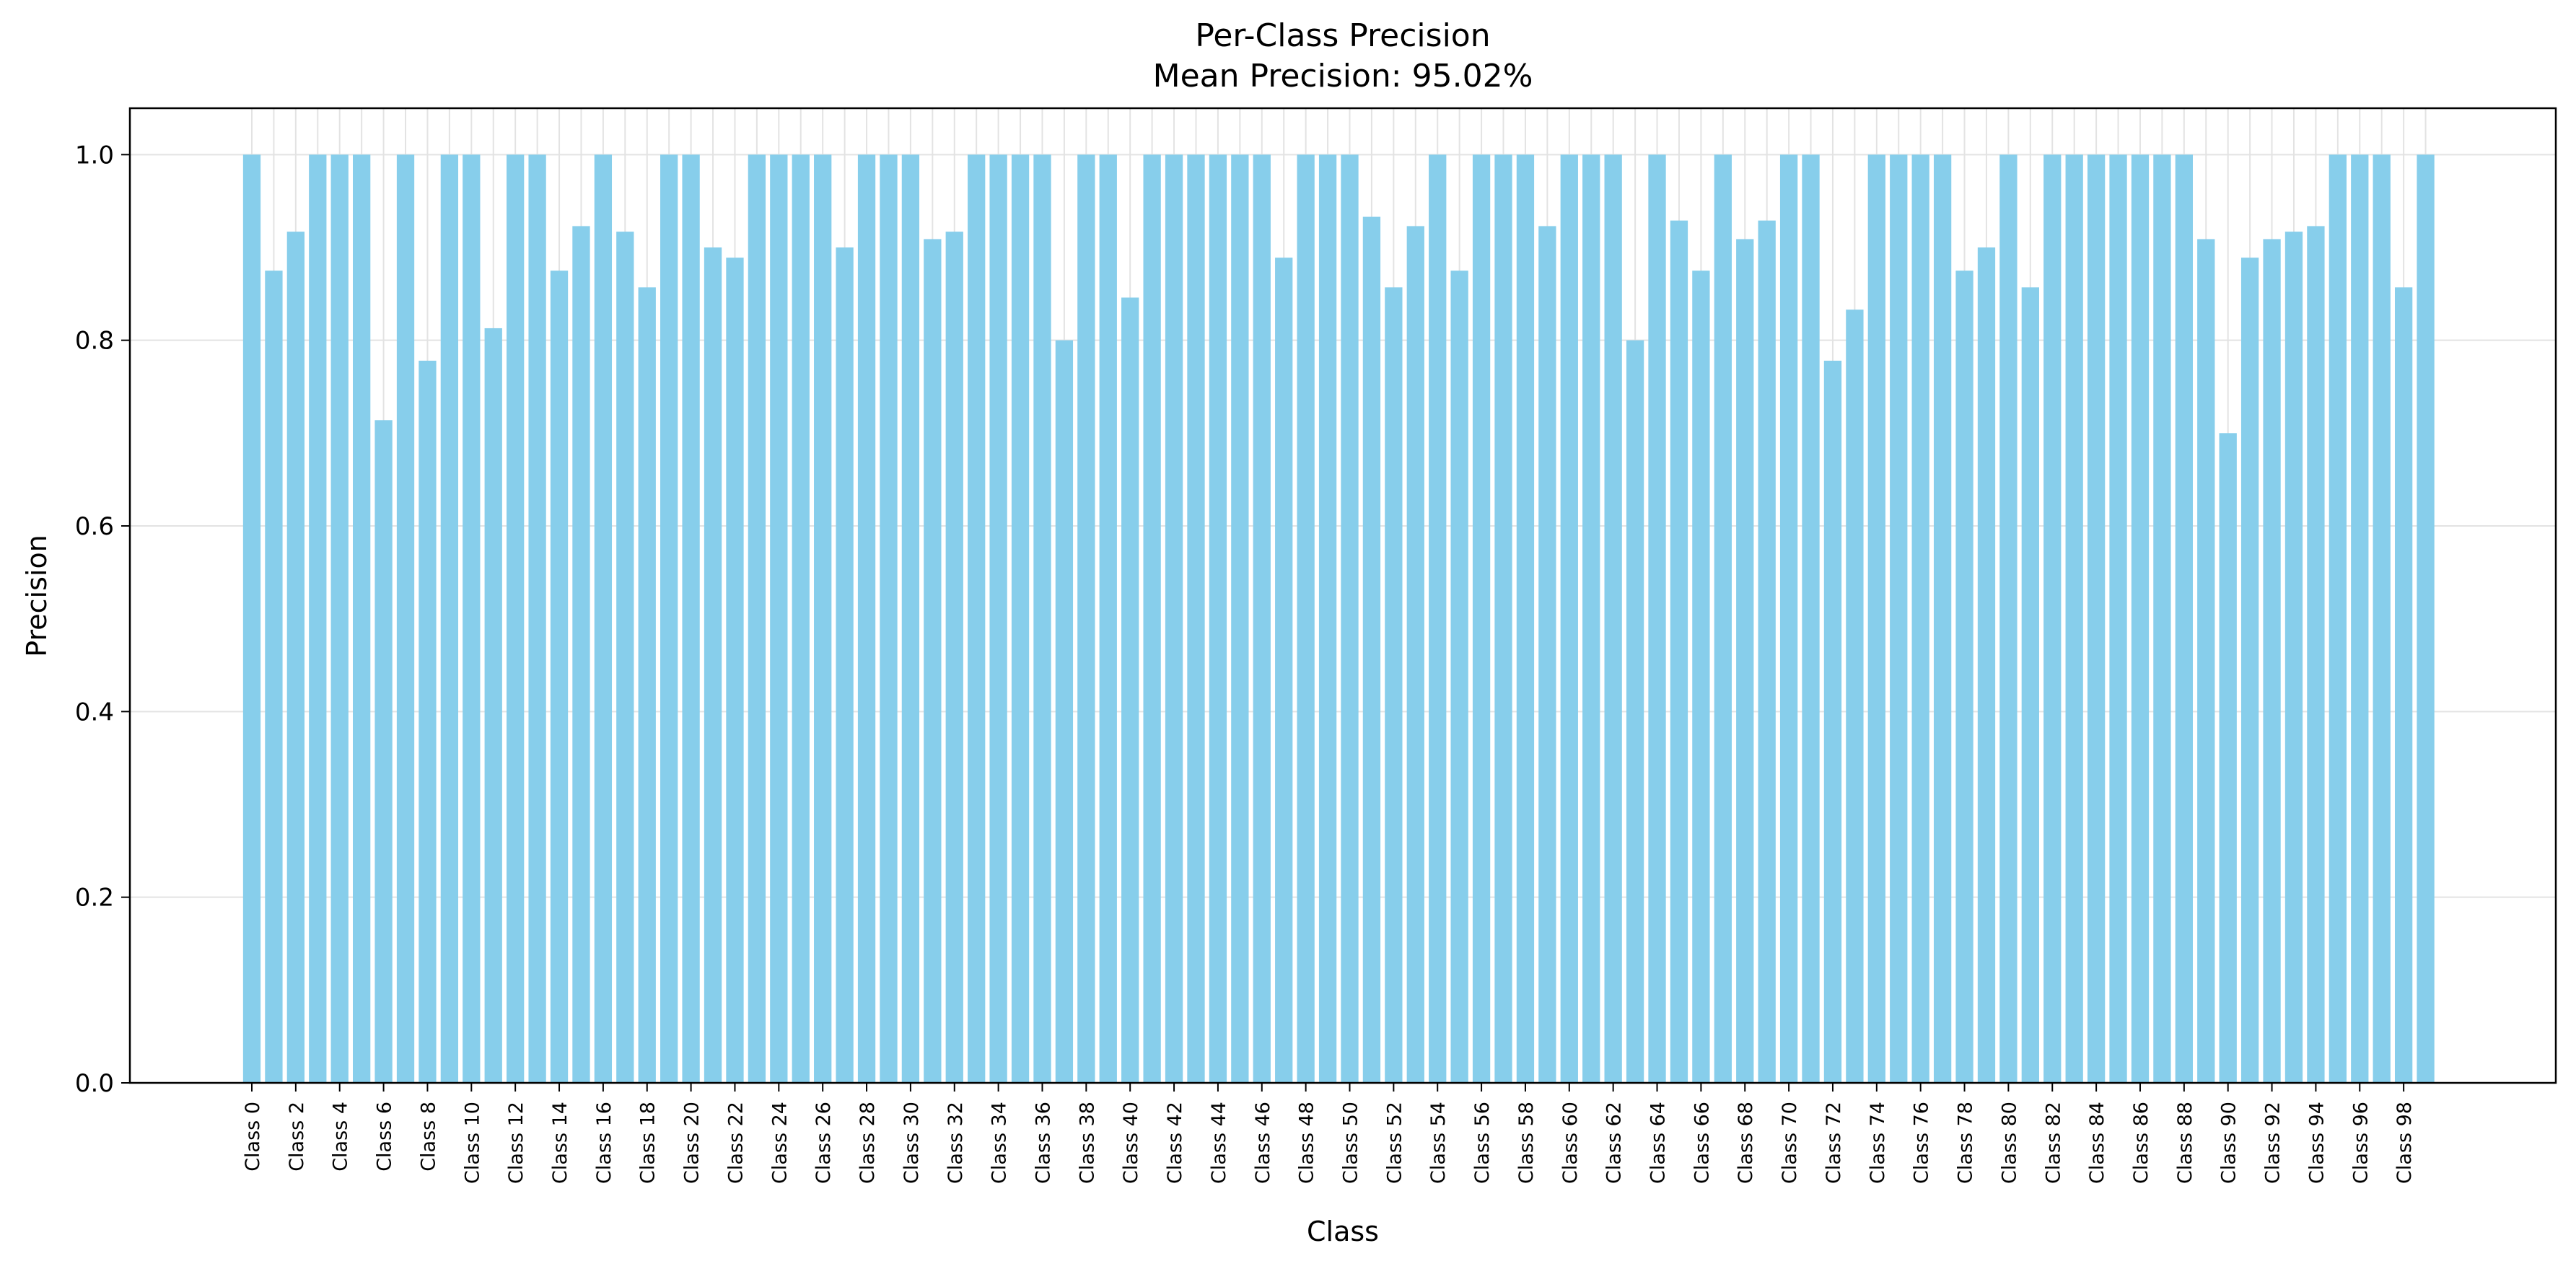 The width and height of the screenshot is (2576, 1269). I want to click on y-tick-label: 1.0, so click(94, 155).